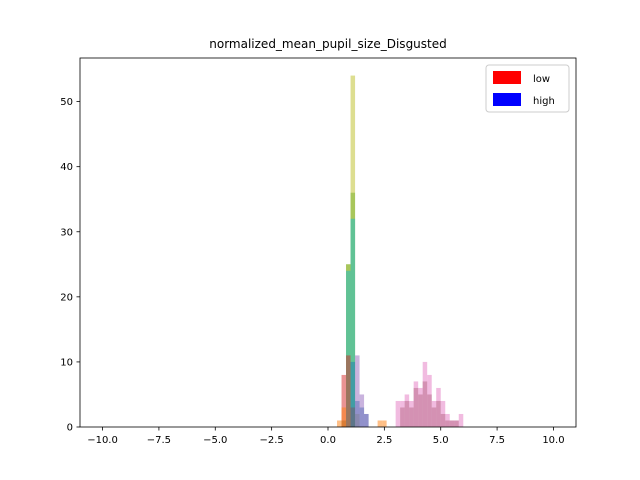  I want to click on y-tick-label: 30, so click(66, 232).